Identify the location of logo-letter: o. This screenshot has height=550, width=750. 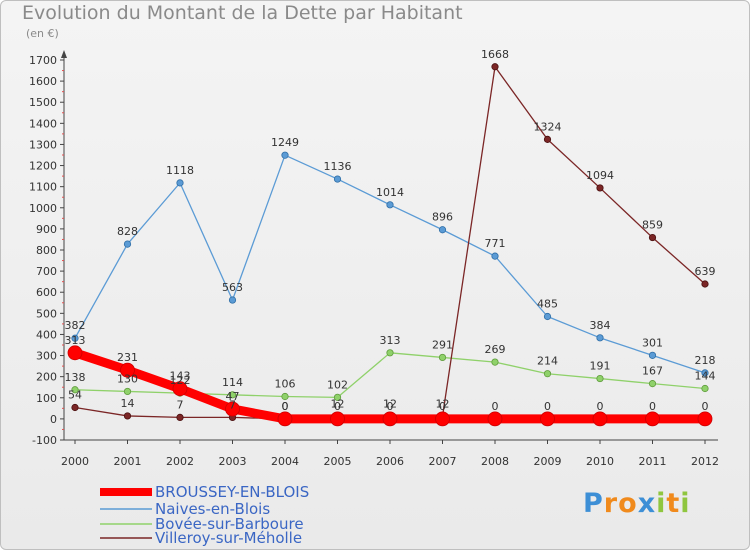
(628, 503).